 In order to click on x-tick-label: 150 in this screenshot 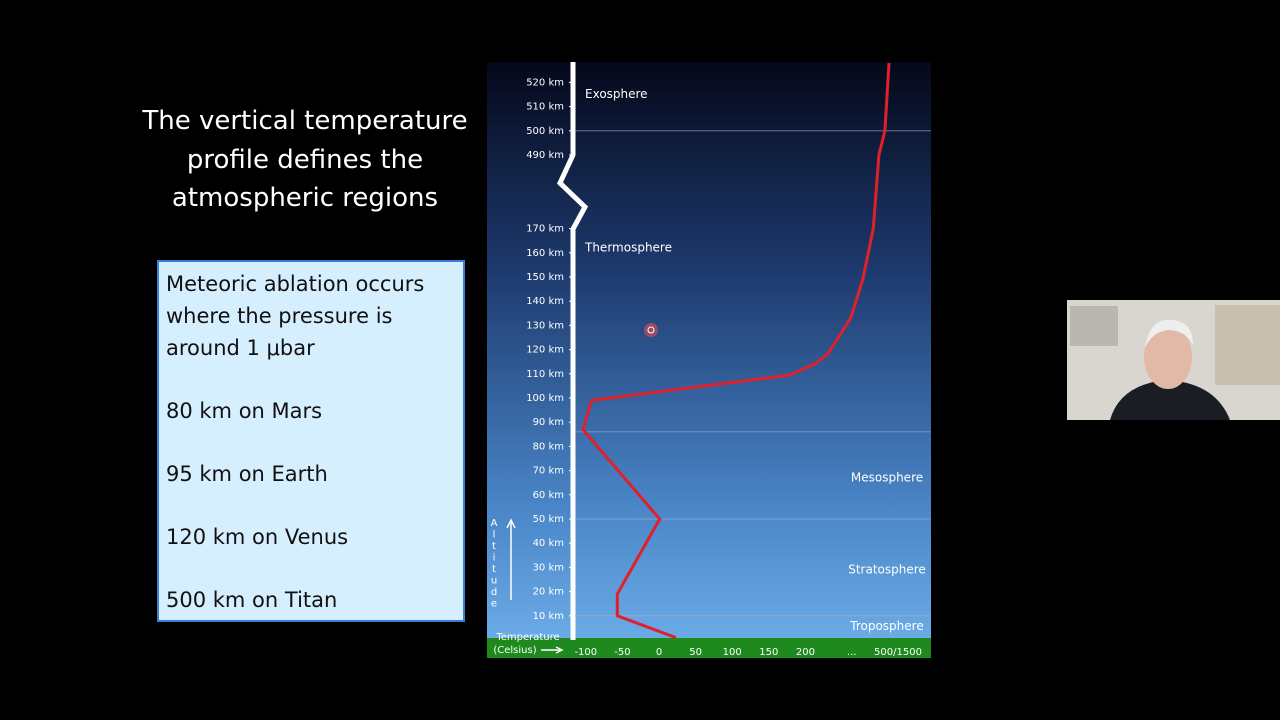, I will do `click(768, 652)`.